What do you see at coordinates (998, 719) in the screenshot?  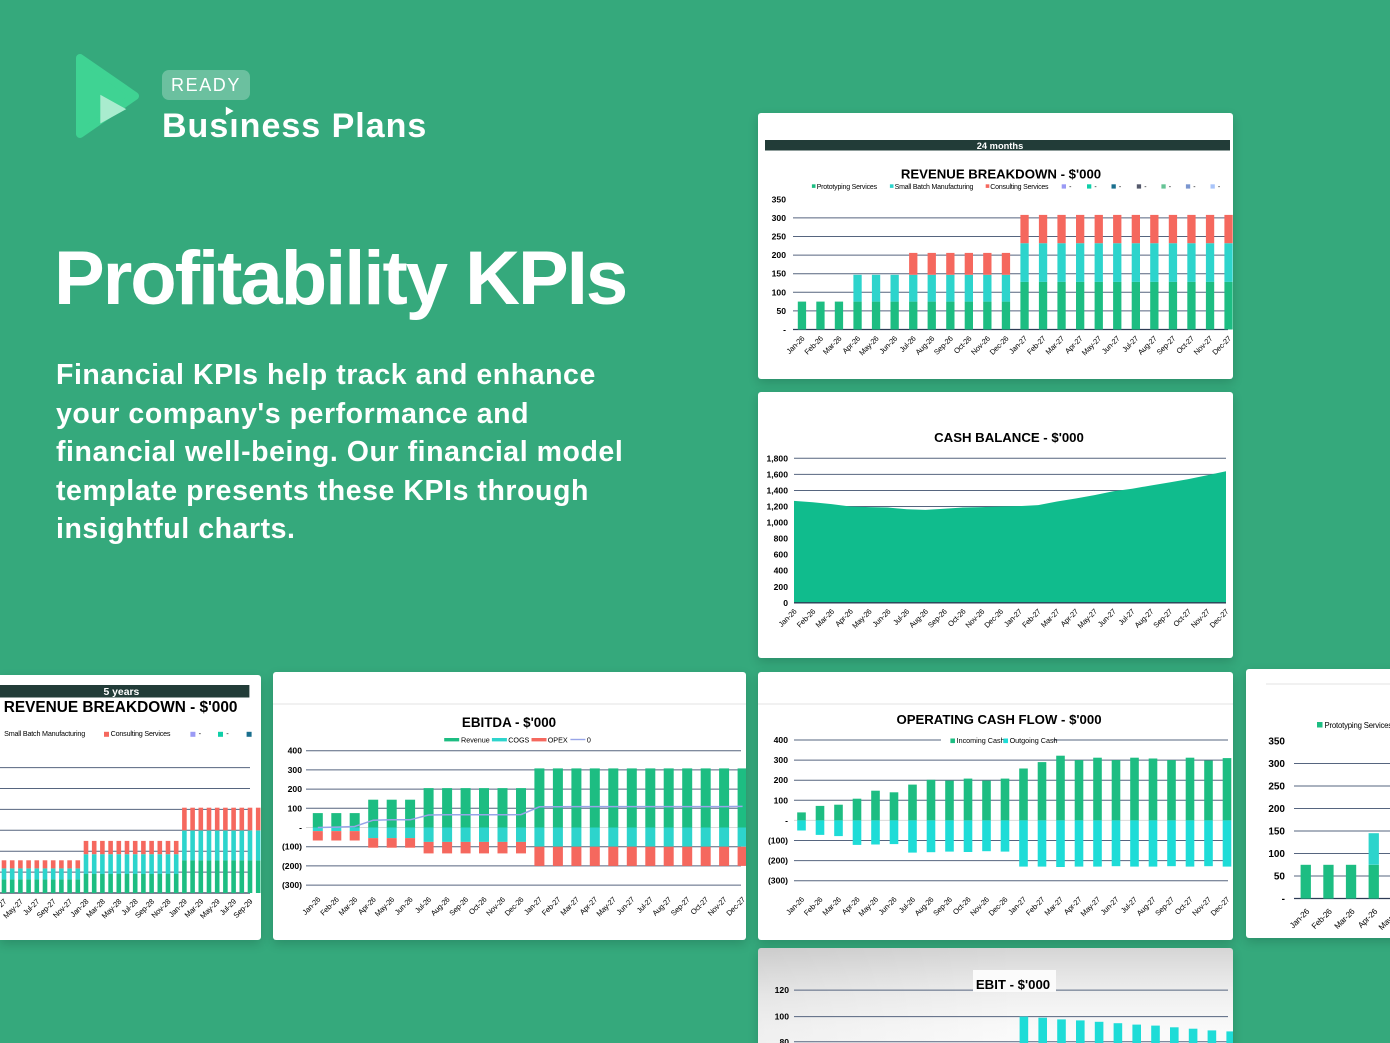 I see `svg-text: OPERATING CASH FLOW - $'000` at bounding box center [998, 719].